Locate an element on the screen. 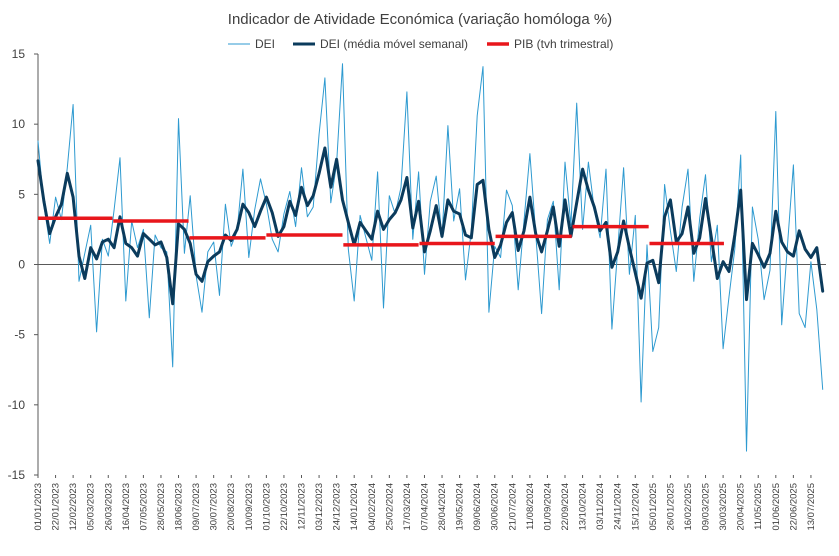 The image size is (839, 556). x-tick-label: 18/06/2023 is located at coordinates (179, 507).